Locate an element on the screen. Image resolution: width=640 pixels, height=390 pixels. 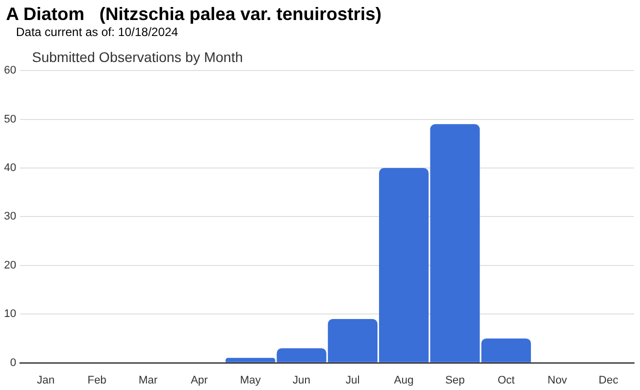
y-tick-label: 30 is located at coordinates (10, 216).